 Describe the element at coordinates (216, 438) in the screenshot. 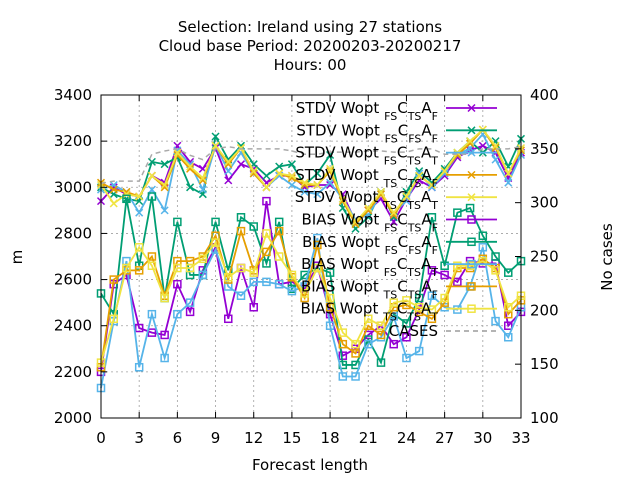

I see `x-tick-label: 9` at that location.